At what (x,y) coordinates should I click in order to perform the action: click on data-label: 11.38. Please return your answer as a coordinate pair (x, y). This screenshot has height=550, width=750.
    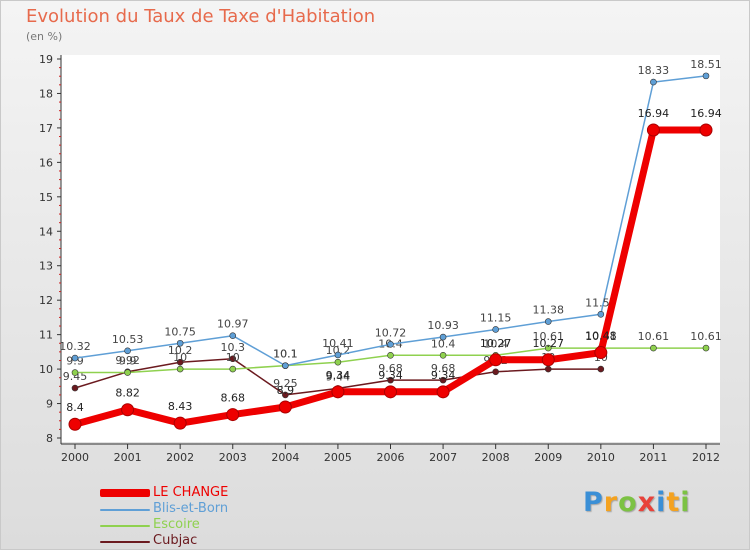
    Looking at the image, I should click on (549, 310).